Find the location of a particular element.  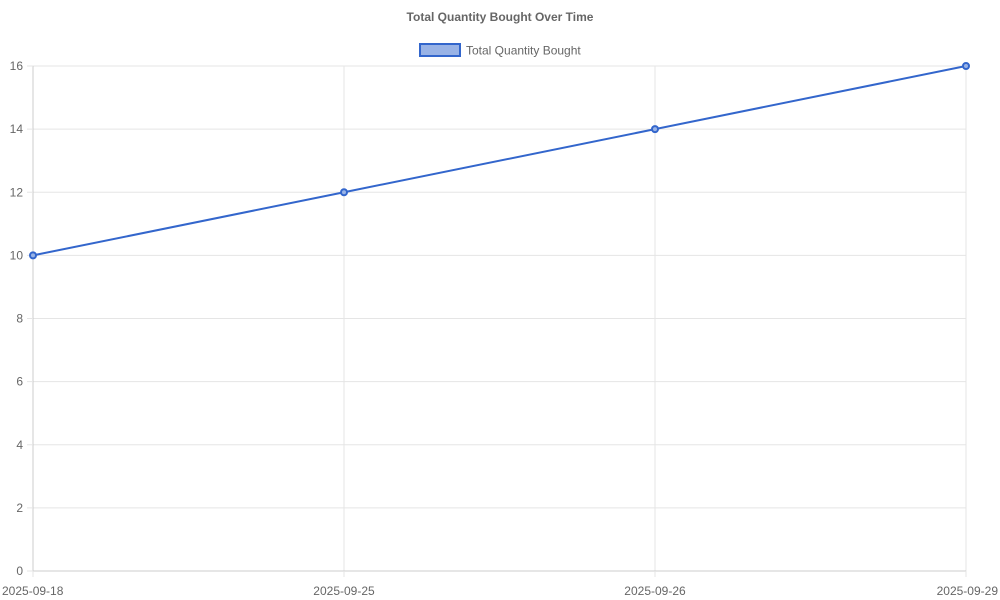

y-tick-label: 2 is located at coordinates (19, 508).